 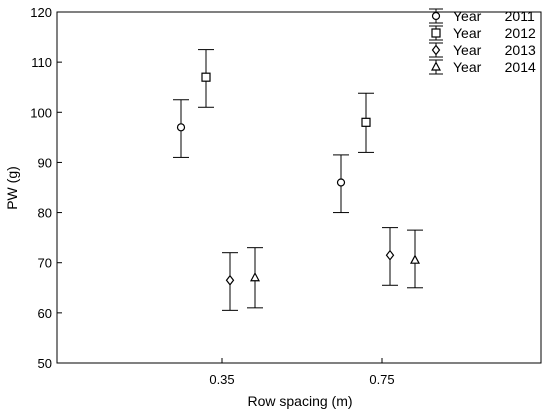 What do you see at coordinates (494, 50) in the screenshot?
I see `legend-label: Year 2013` at bounding box center [494, 50].